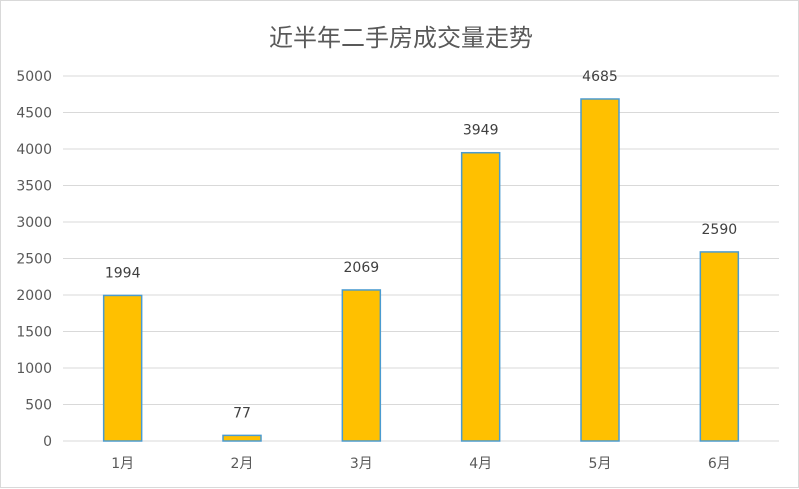 Image resolution: width=799 pixels, height=489 pixels. What do you see at coordinates (242, 464) in the screenshot?
I see `x-tick-label: 2月` at bounding box center [242, 464].